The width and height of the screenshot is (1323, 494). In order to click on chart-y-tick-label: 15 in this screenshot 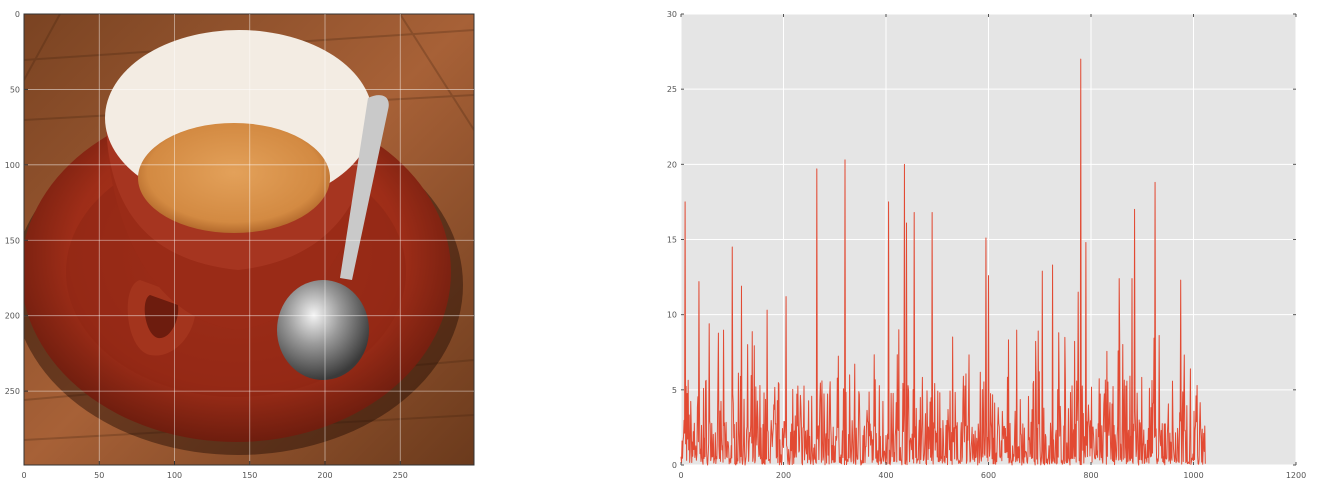, I will do `click(672, 240)`.